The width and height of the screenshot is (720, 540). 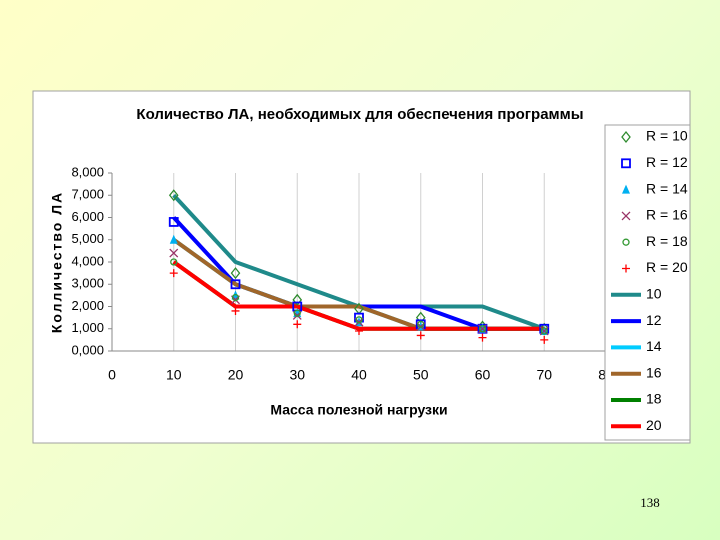 I want to click on legend-label: 18, so click(x=654, y=399).